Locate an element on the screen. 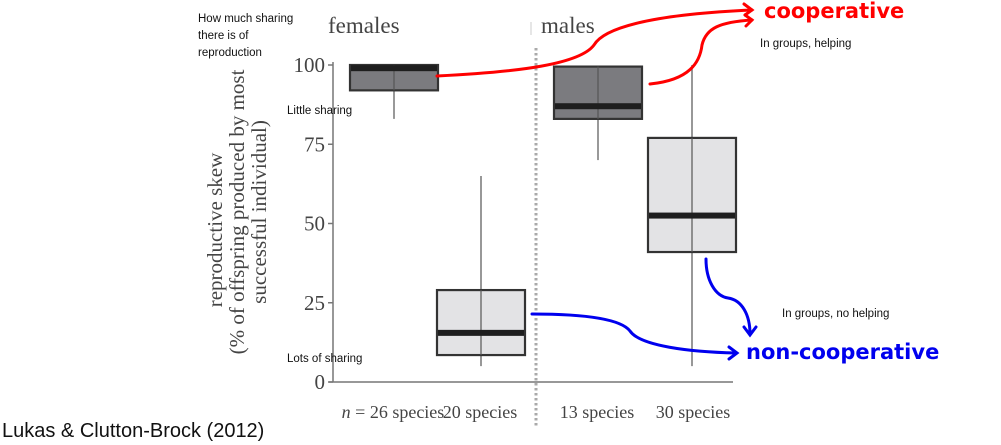 Image resolution: width=1001 pixels, height=445 pixels. box-females-cooperative is located at coordinates (394, 91).